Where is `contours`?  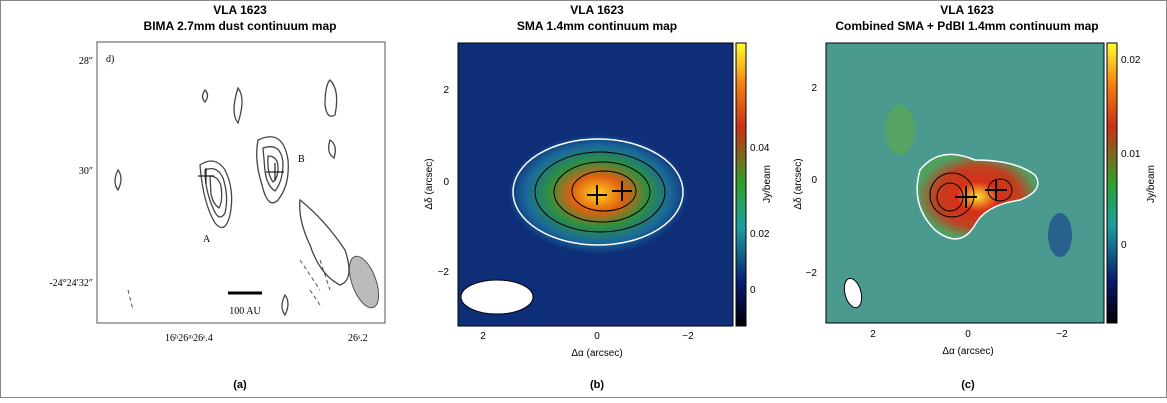 contours is located at coordinates (247, 198).